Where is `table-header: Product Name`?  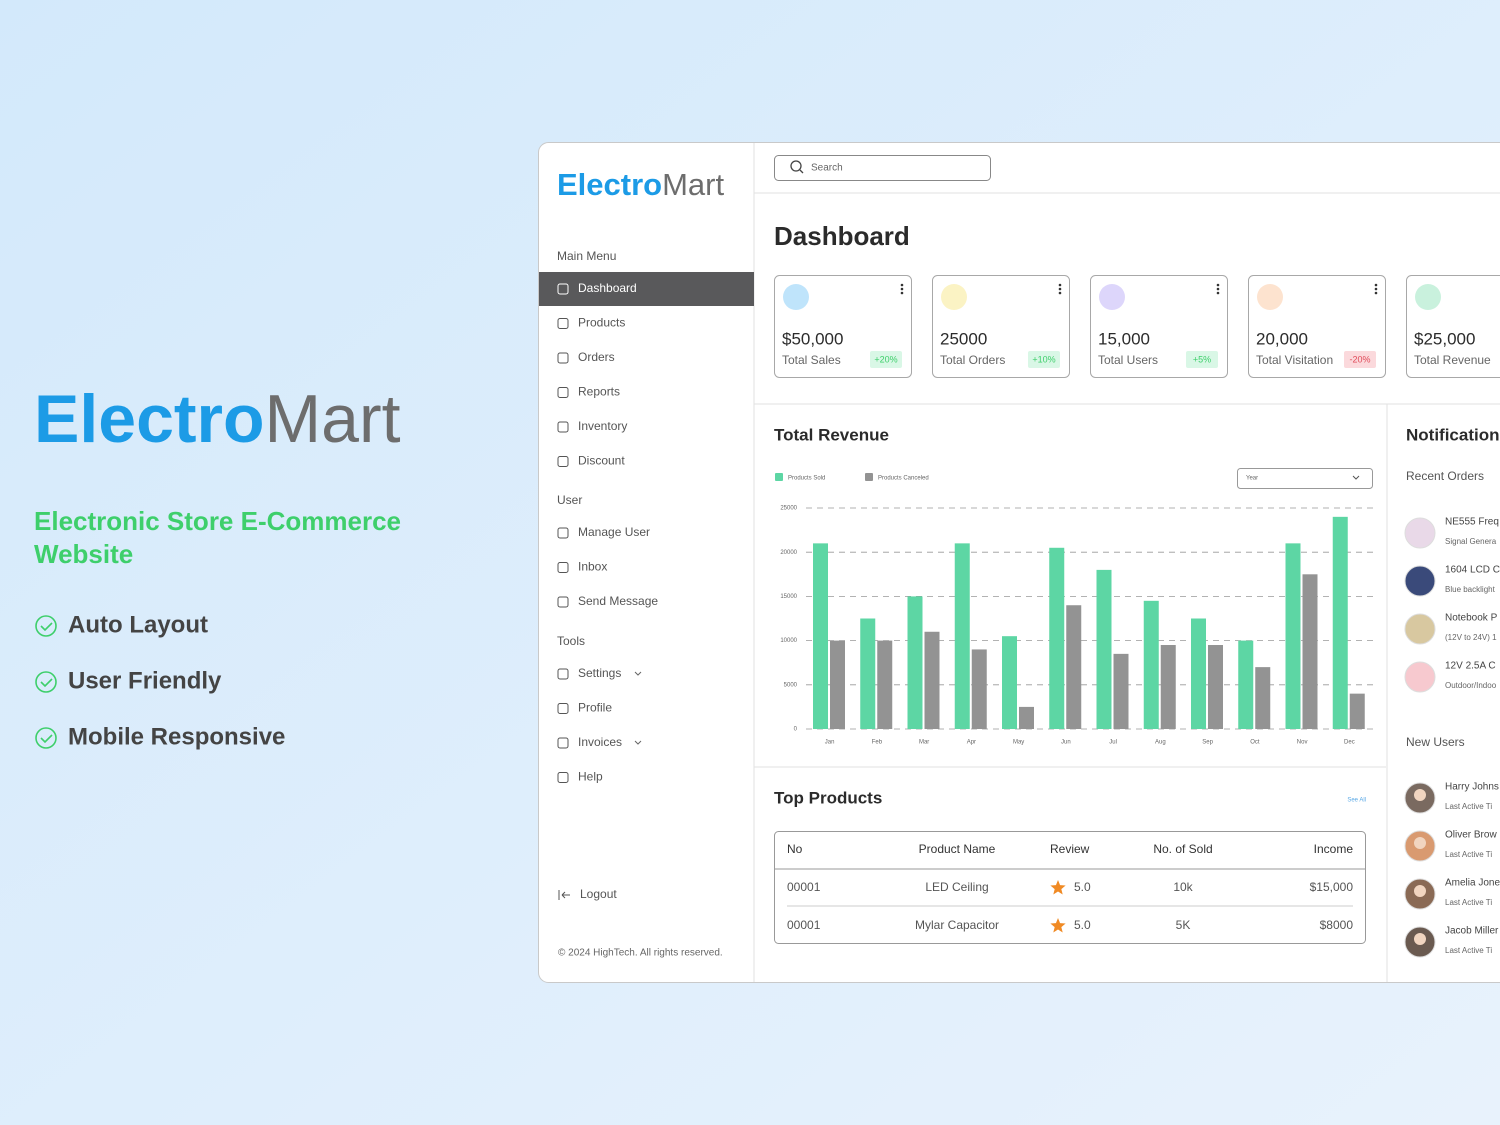
table-header: Product Name is located at coordinates (957, 849).